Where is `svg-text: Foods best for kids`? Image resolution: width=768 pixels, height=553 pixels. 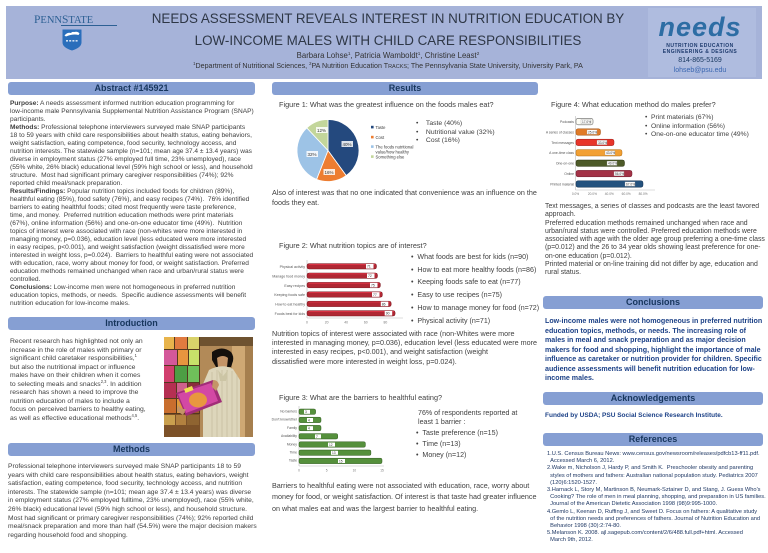
svg-text: Foods best for kids is located at coordinates (290, 314).